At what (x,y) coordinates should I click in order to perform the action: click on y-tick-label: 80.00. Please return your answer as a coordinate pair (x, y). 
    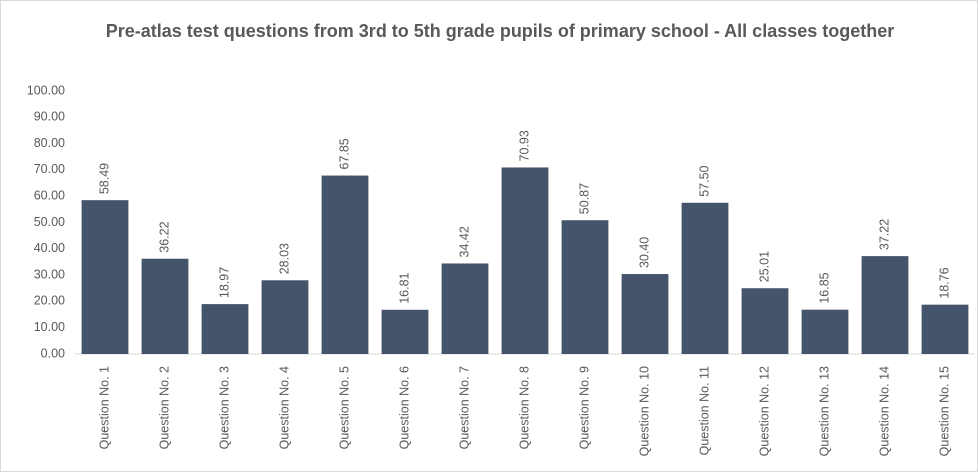
    Looking at the image, I should click on (49, 143).